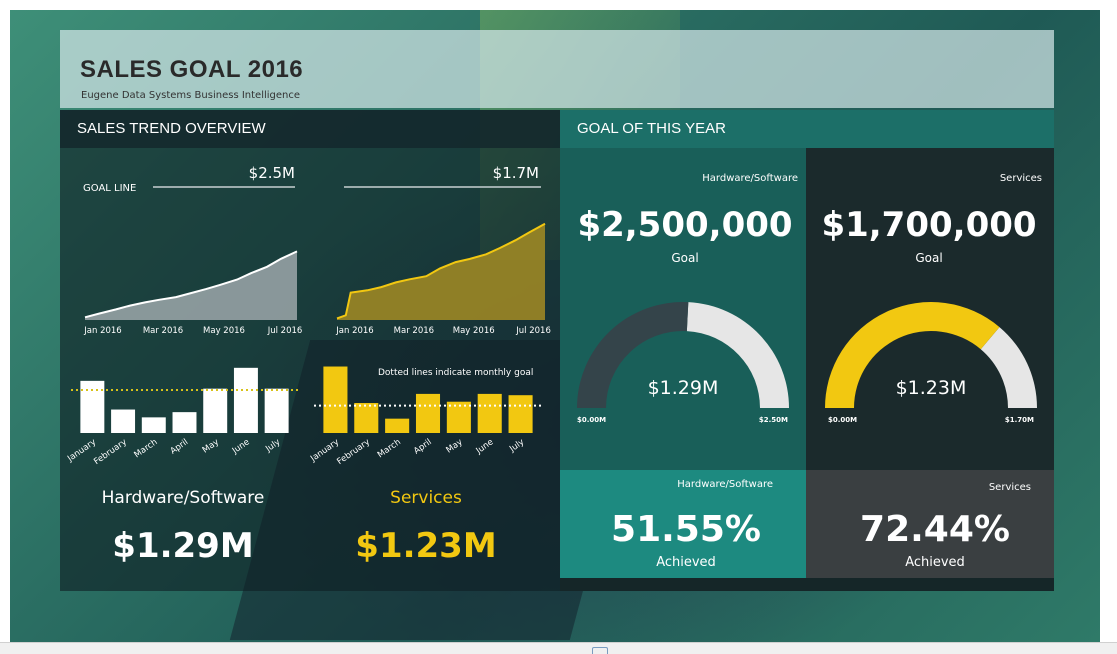  Describe the element at coordinates (310, 129) in the screenshot. I see `sales-trend-header: SALES TREND OVERVIEW` at that location.